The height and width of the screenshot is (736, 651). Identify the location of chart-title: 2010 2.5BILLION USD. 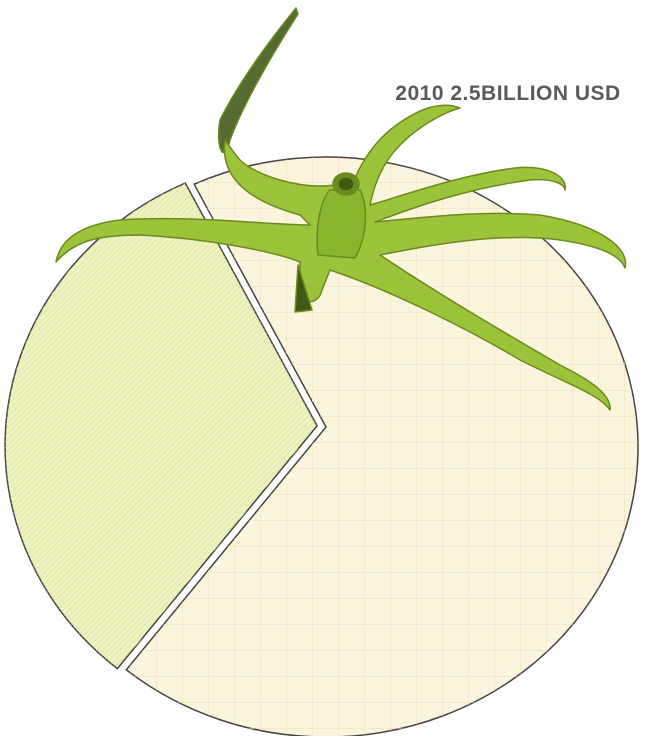
(507, 93).